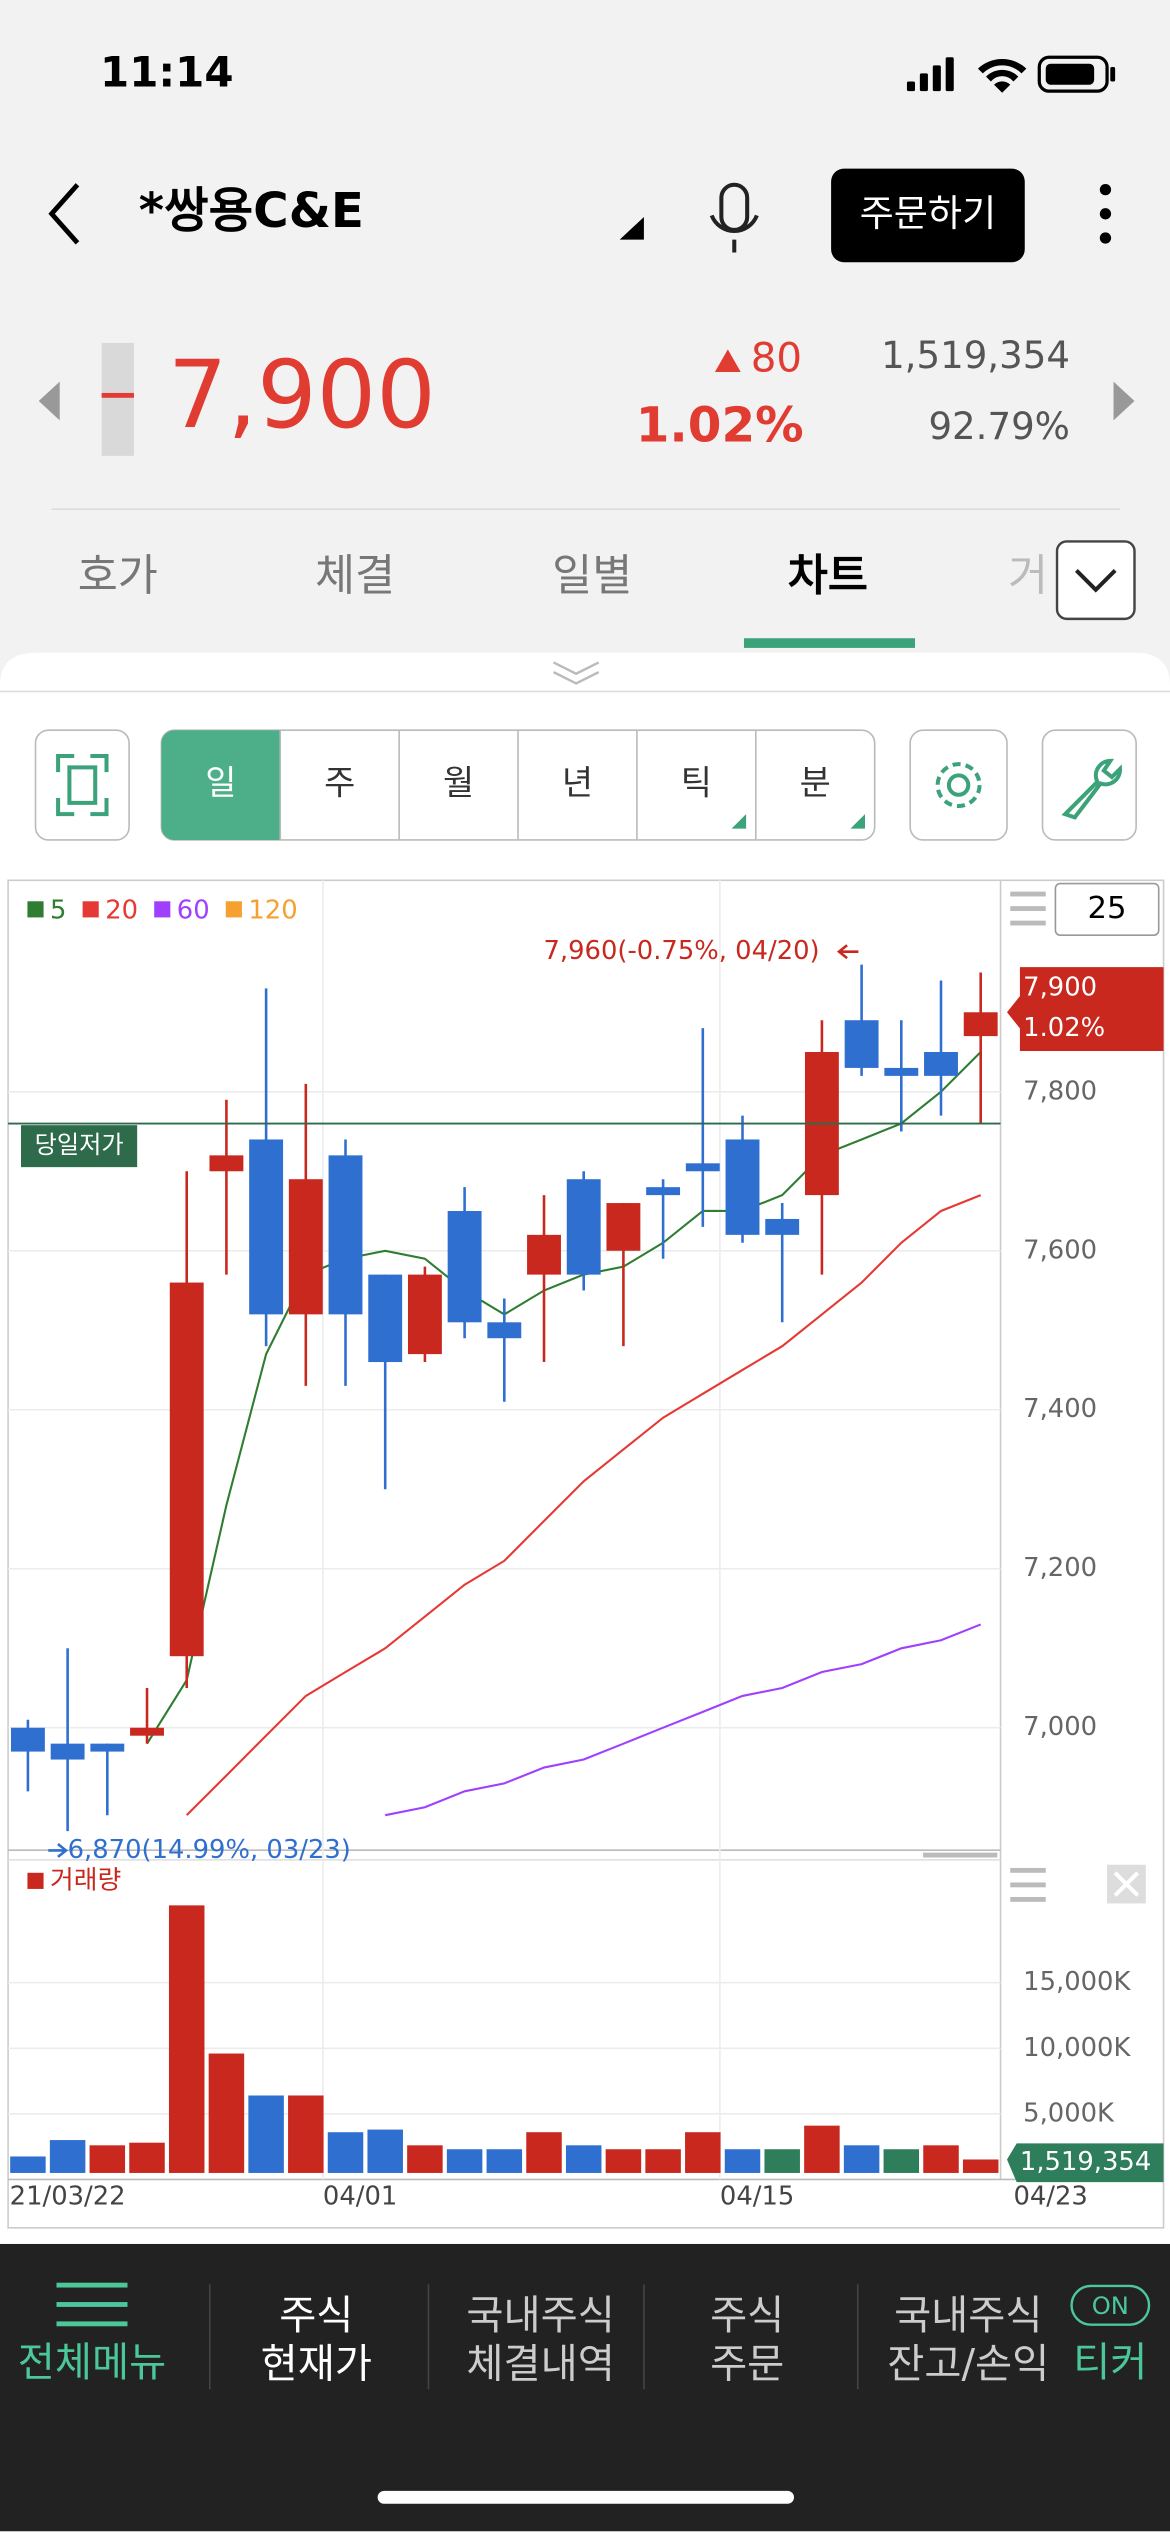 This screenshot has width=1170, height=2532. Describe the element at coordinates (847, 952) in the screenshot. I see `high-arrow` at that location.